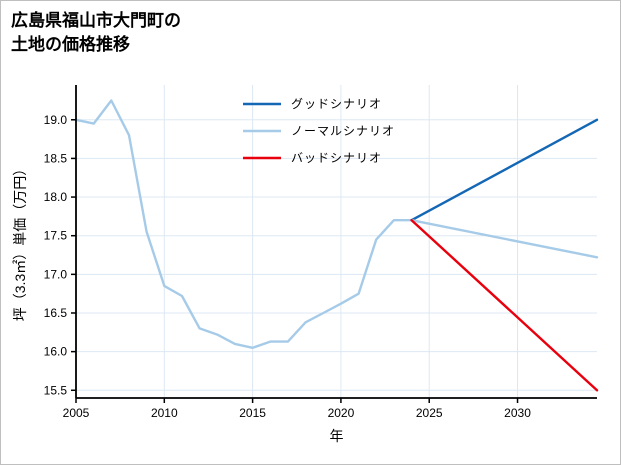  I want to click on chart-title-line-2: 土地の価格推移, so click(70, 44).